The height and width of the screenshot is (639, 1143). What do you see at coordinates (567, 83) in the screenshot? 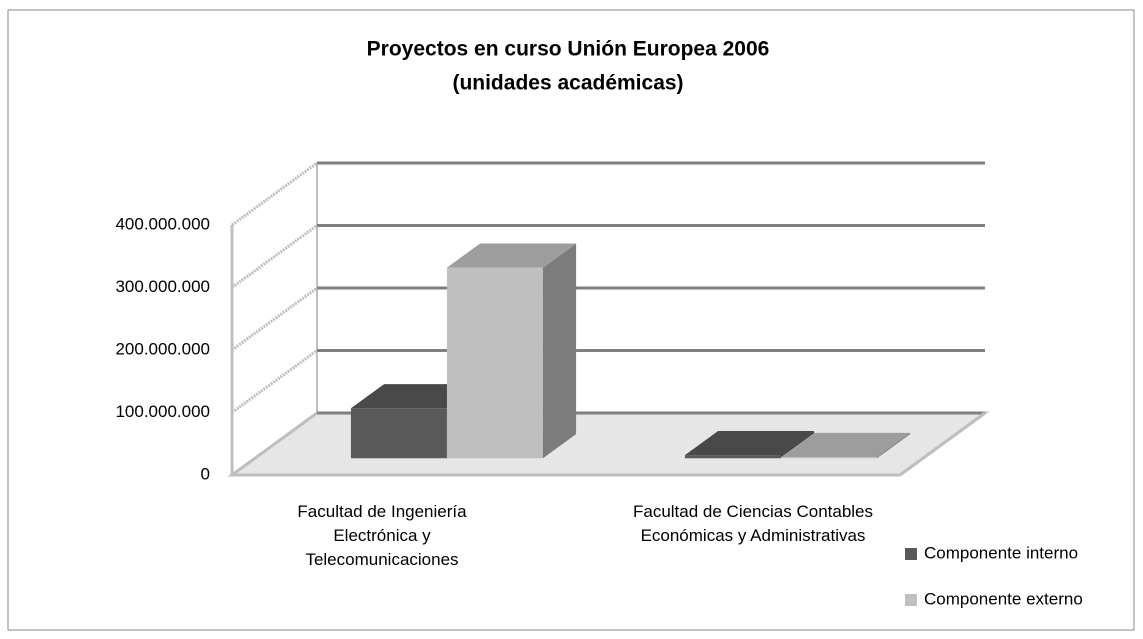
I see `chart-subtitle: (unidades académicas)` at bounding box center [567, 83].